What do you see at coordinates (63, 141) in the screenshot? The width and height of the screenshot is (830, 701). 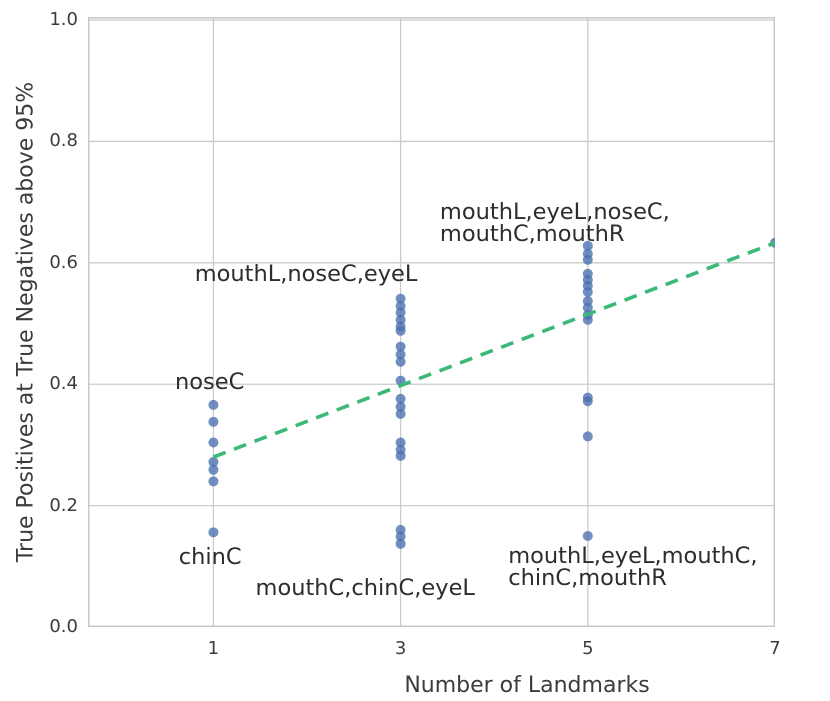 I see `y-tick-label: 0.8` at bounding box center [63, 141].